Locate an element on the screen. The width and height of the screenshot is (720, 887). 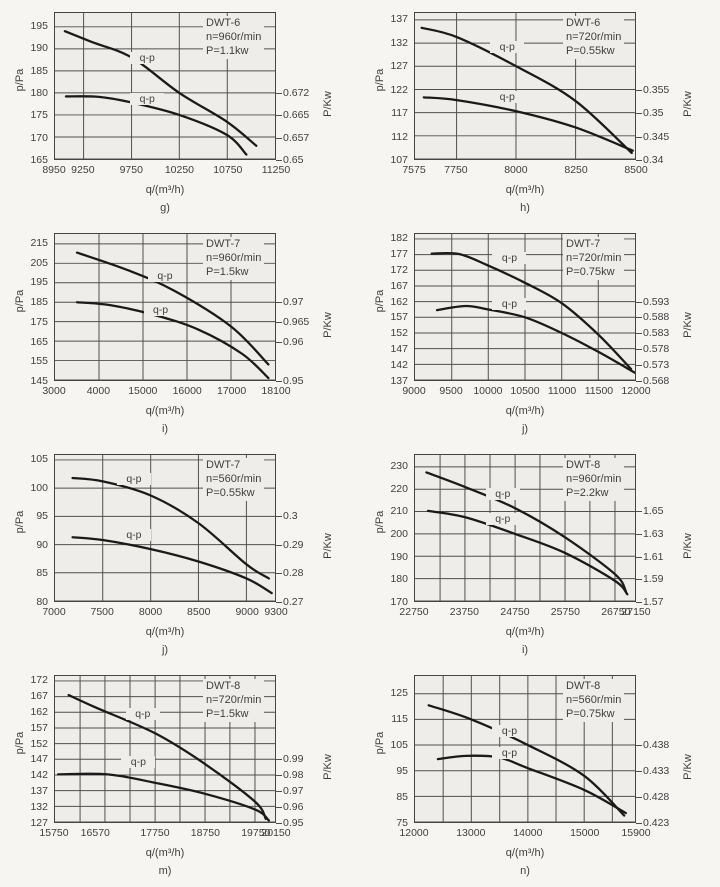
right-axis-tick-label: 0.27 is located at coordinates (293, 602).